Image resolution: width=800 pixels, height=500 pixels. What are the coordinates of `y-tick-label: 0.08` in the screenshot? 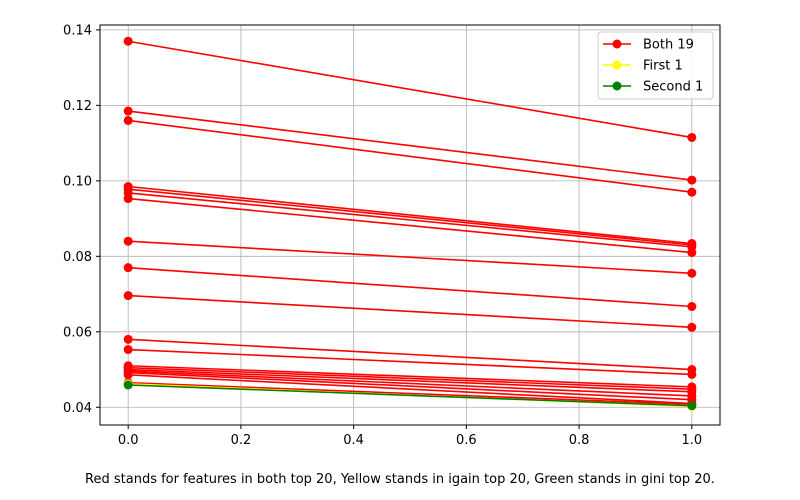 It's located at (77, 257).